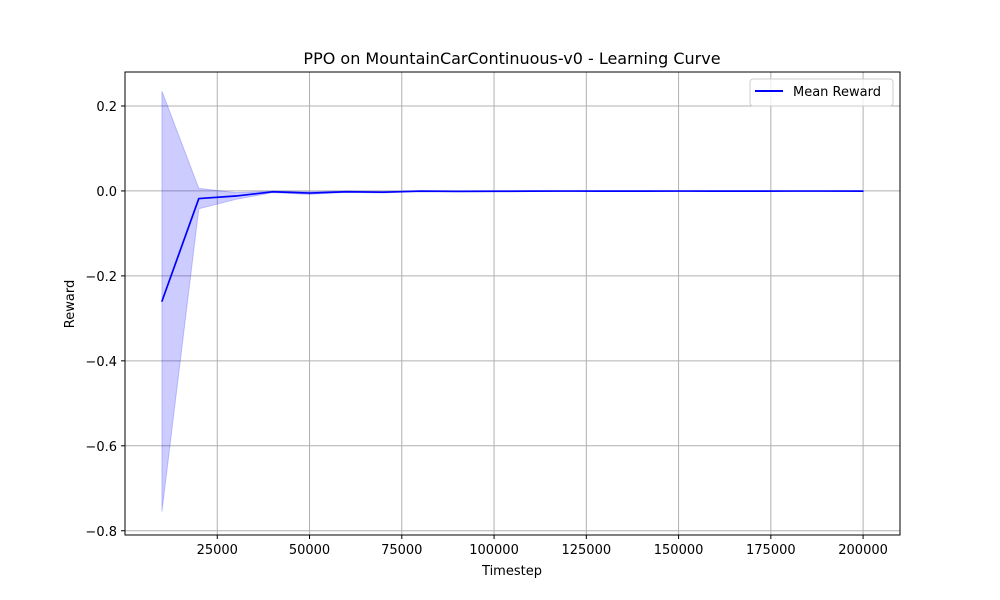  I want to click on y-tick-label: 0.0, so click(106, 192).